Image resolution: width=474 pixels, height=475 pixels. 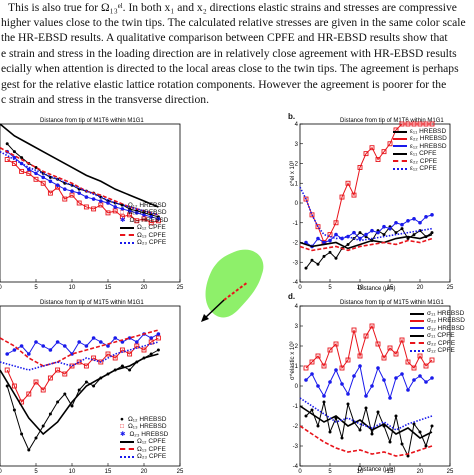 I want to click on x-tick-label: 10, so click(x=72, y=472).